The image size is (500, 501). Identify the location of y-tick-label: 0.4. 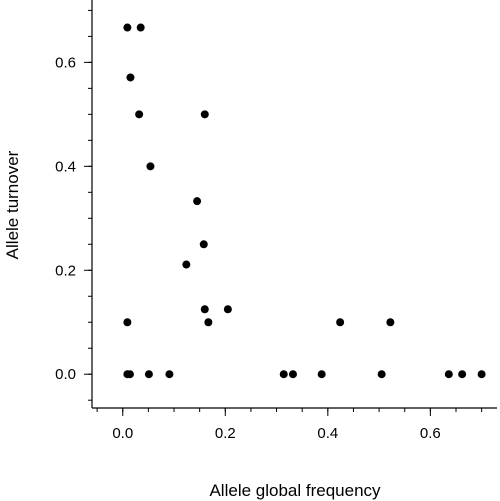
(65, 166).